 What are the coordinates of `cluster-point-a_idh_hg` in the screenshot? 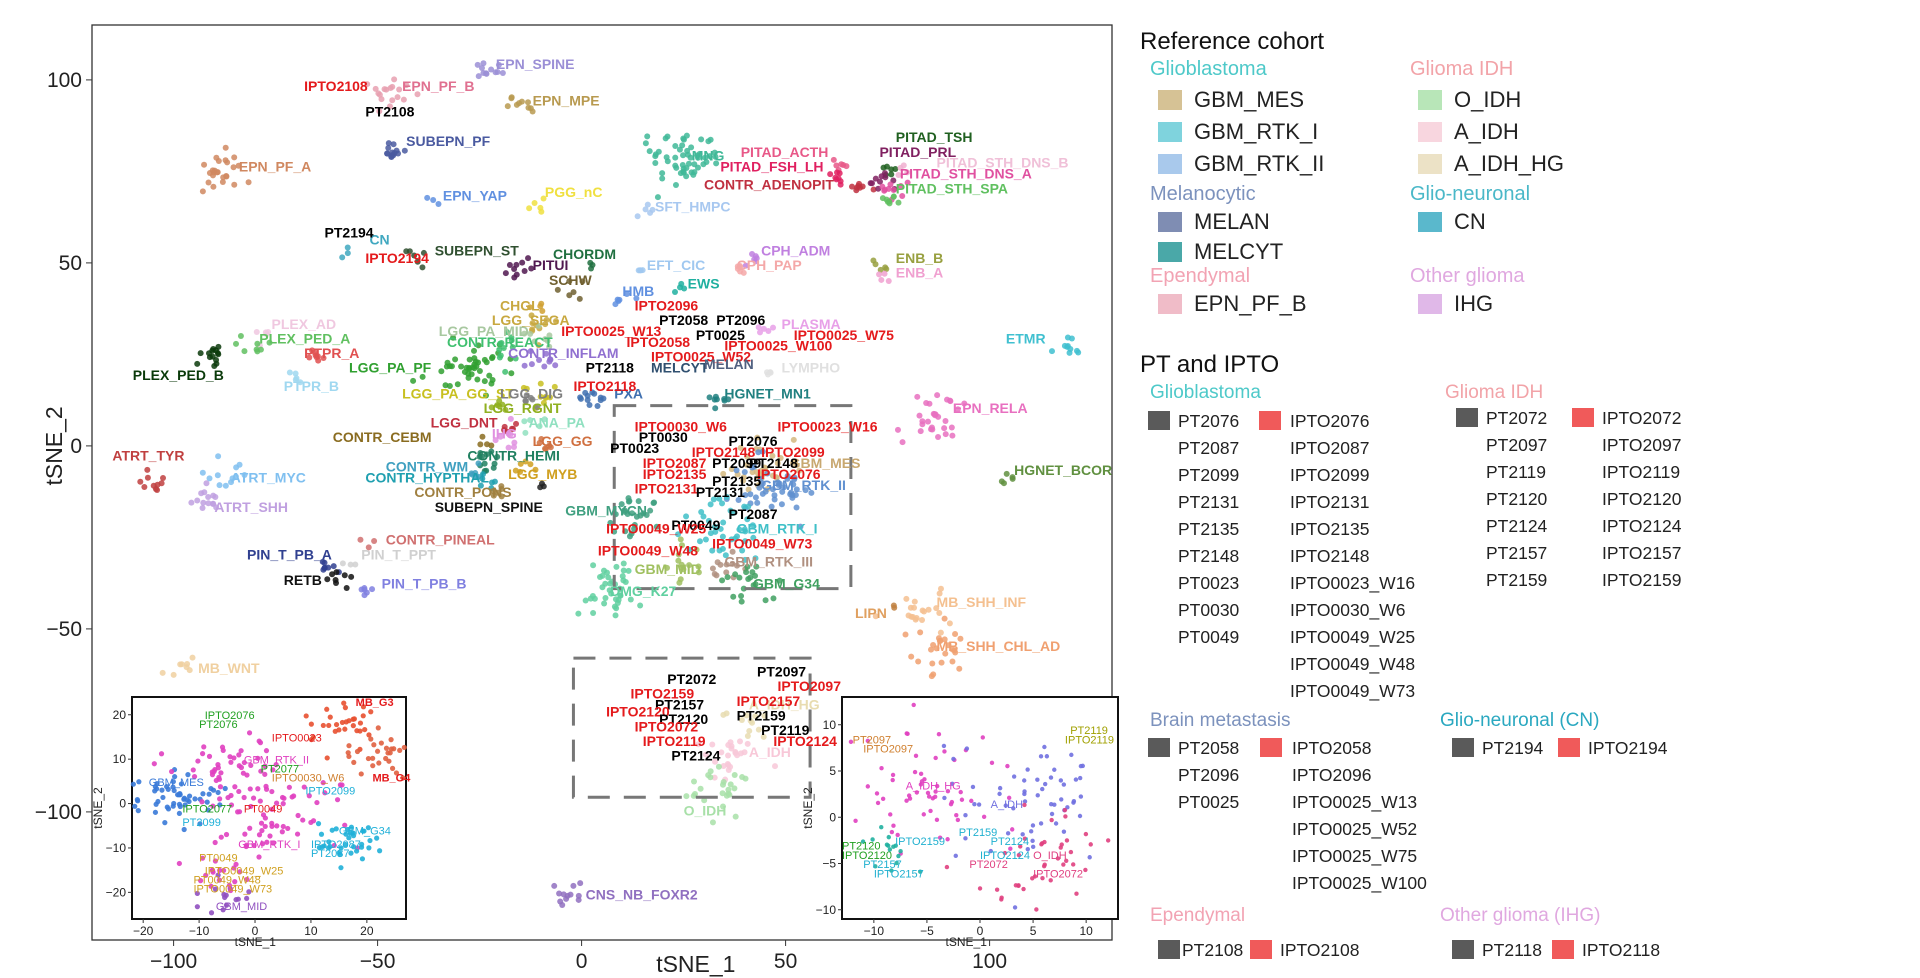 It's located at (749, 730).